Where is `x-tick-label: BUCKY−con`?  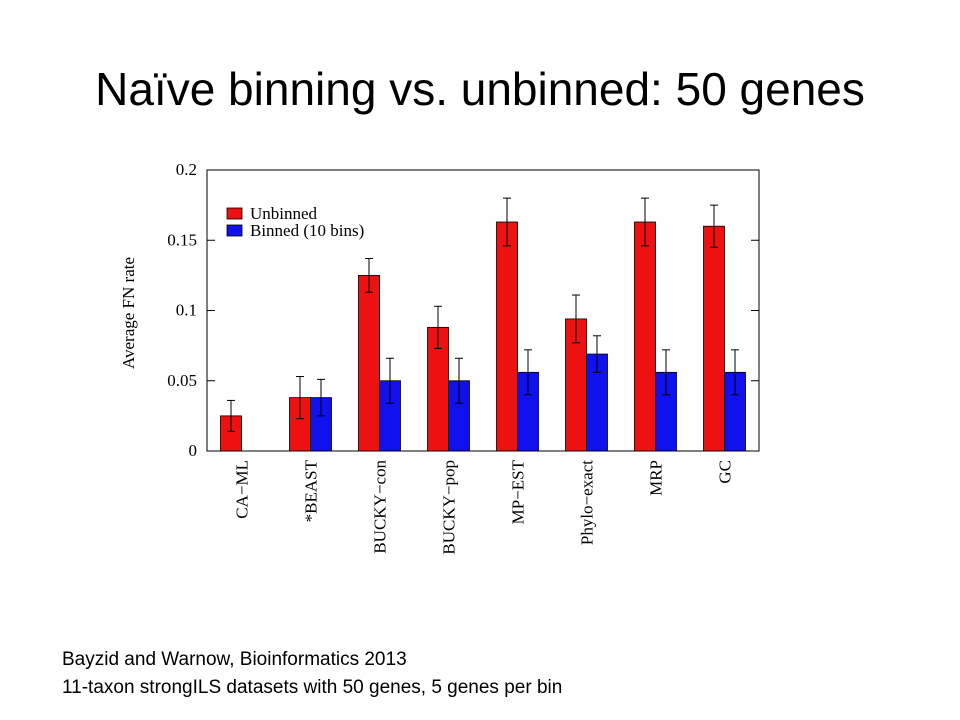
x-tick-label: BUCKY−con is located at coordinates (380, 507).